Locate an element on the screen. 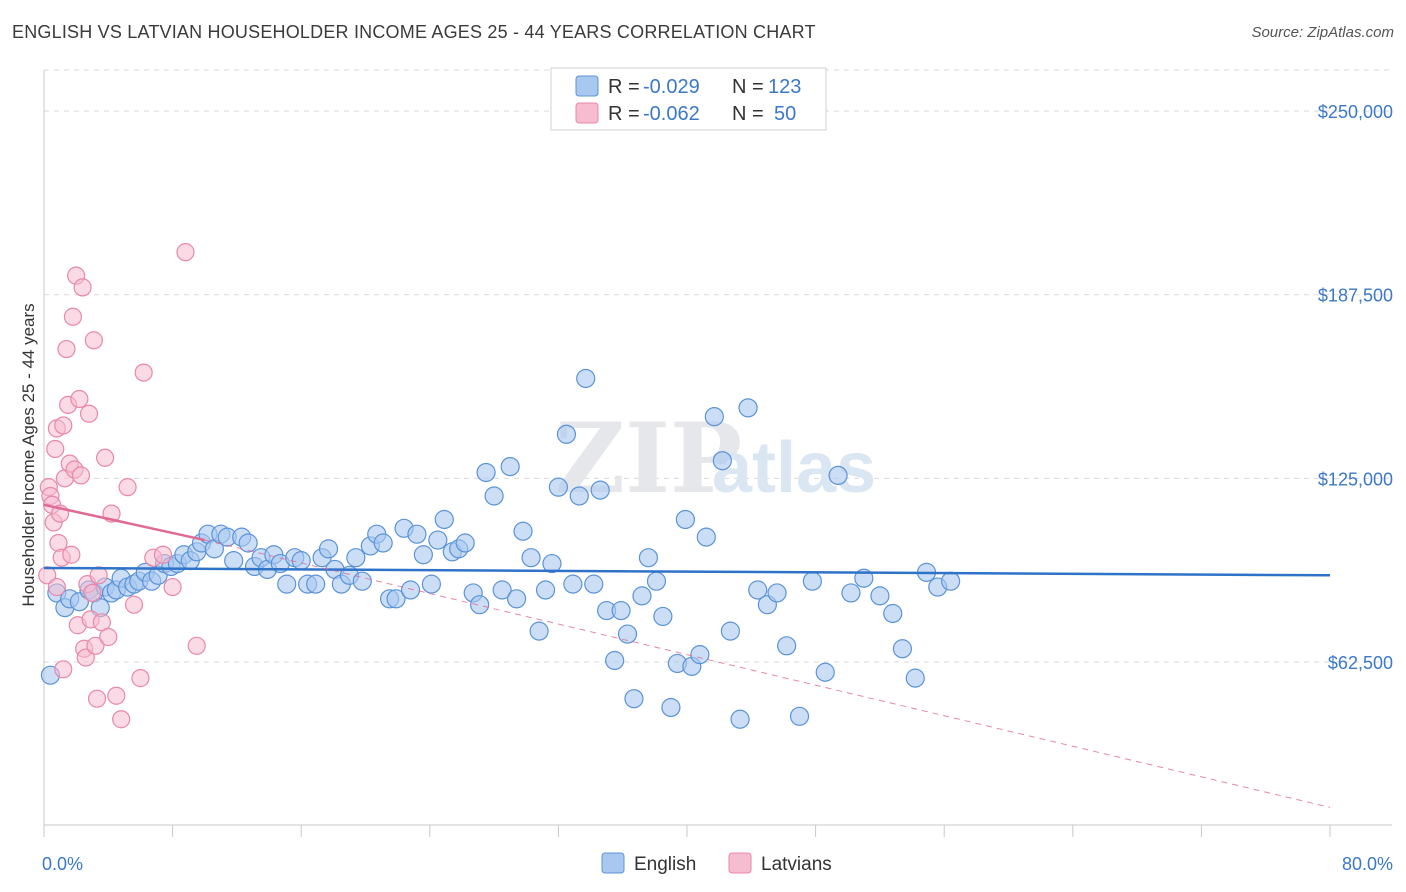  legend-latvian-swatch is located at coordinates (587, 113).